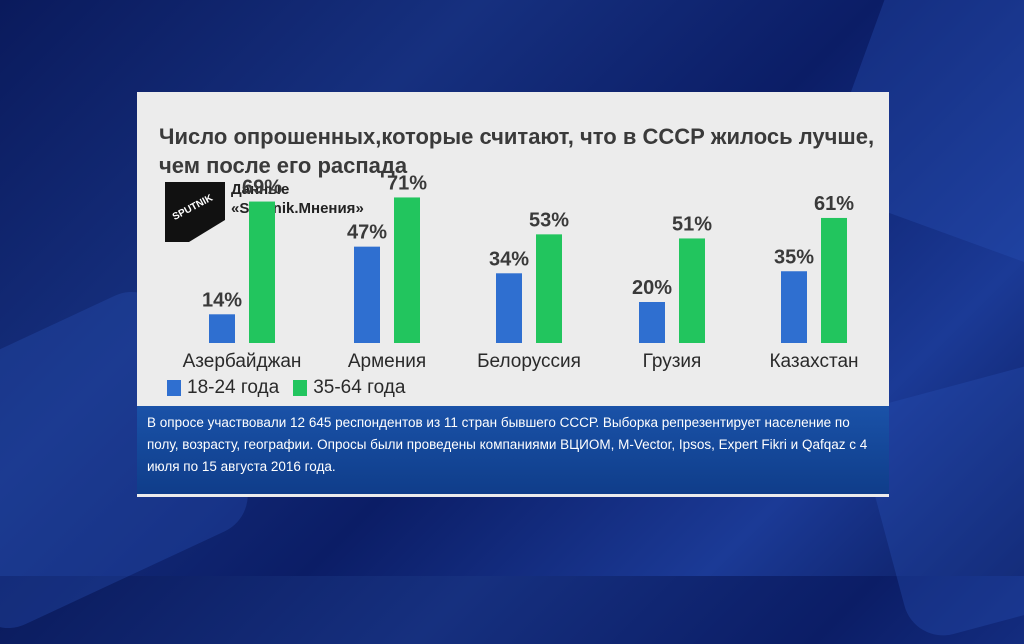 The height and width of the screenshot is (644, 1024). I want to click on bar-value-label: 61%, so click(834, 204).